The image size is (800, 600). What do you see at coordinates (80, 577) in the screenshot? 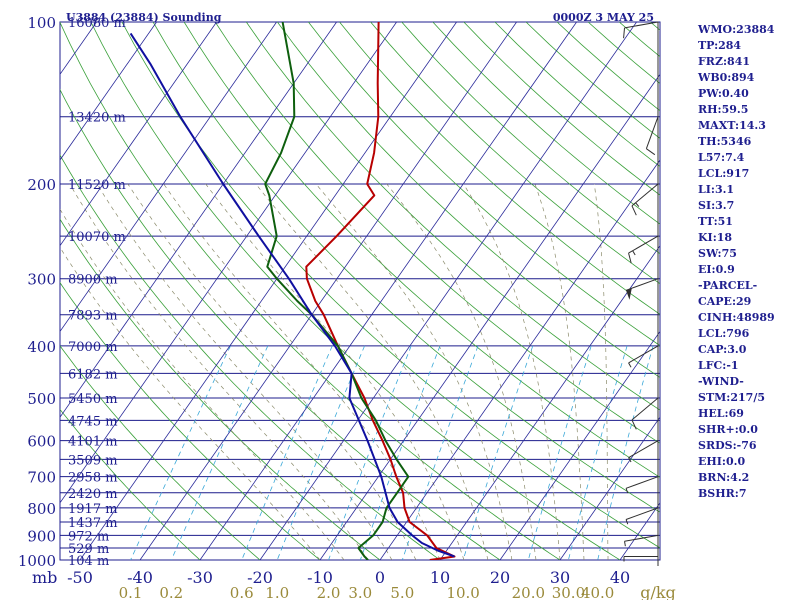
I see `temperature-tick-label: -50` at bounding box center [80, 577].